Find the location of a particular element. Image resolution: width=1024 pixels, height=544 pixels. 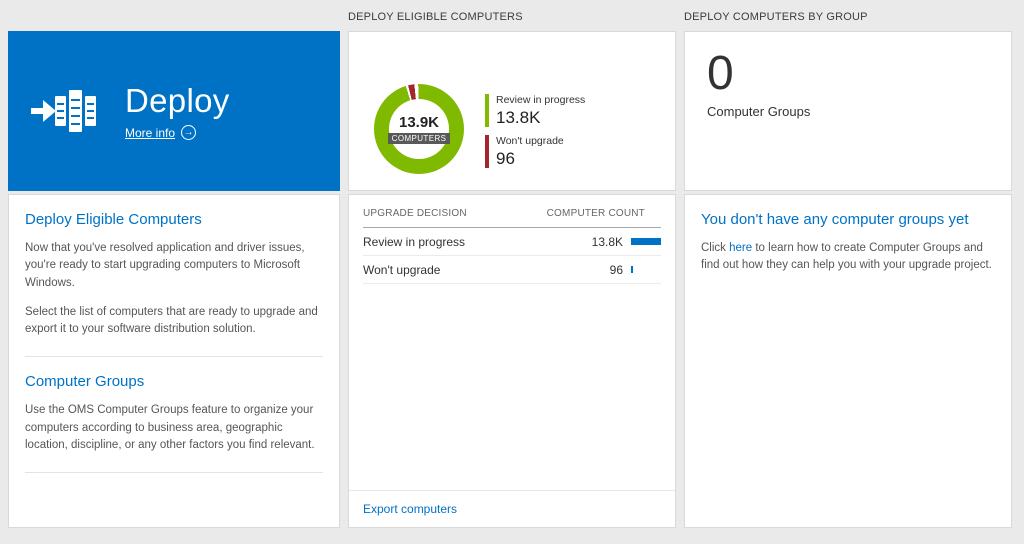

computer-groups-count-label: Computer Groups is located at coordinates (759, 111).